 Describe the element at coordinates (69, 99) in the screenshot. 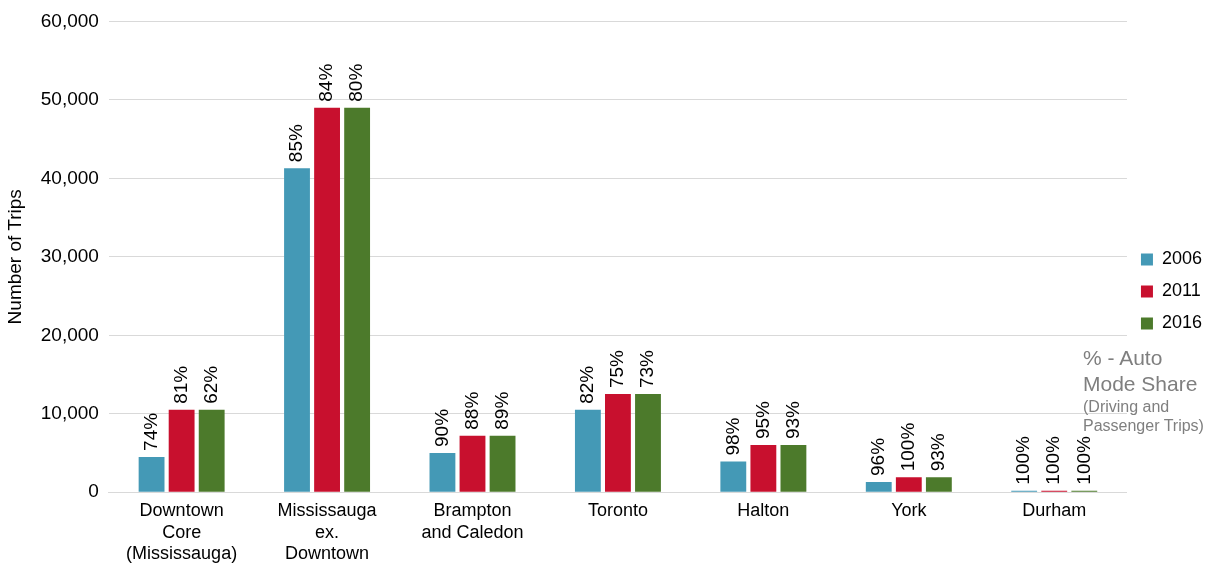

I see `y-tick-label: 50,000` at that location.